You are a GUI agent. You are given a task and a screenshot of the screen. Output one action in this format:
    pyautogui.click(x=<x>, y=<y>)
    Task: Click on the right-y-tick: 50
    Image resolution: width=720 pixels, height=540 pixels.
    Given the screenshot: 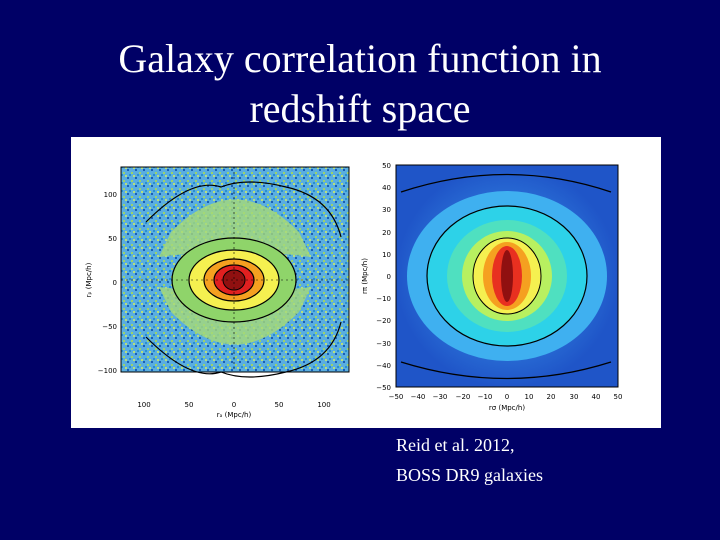 What is the action you would take?
    pyautogui.click(x=386, y=166)
    